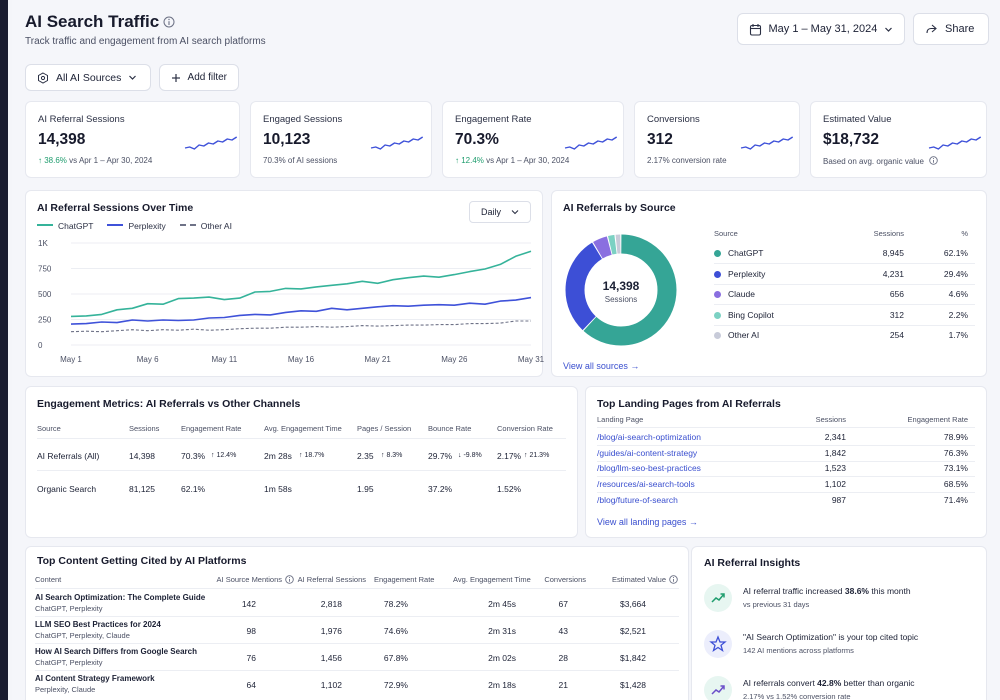 The image size is (1000, 700). Describe the element at coordinates (890, 591) in the screenshot. I see `insight-text-part: this month` at that location.